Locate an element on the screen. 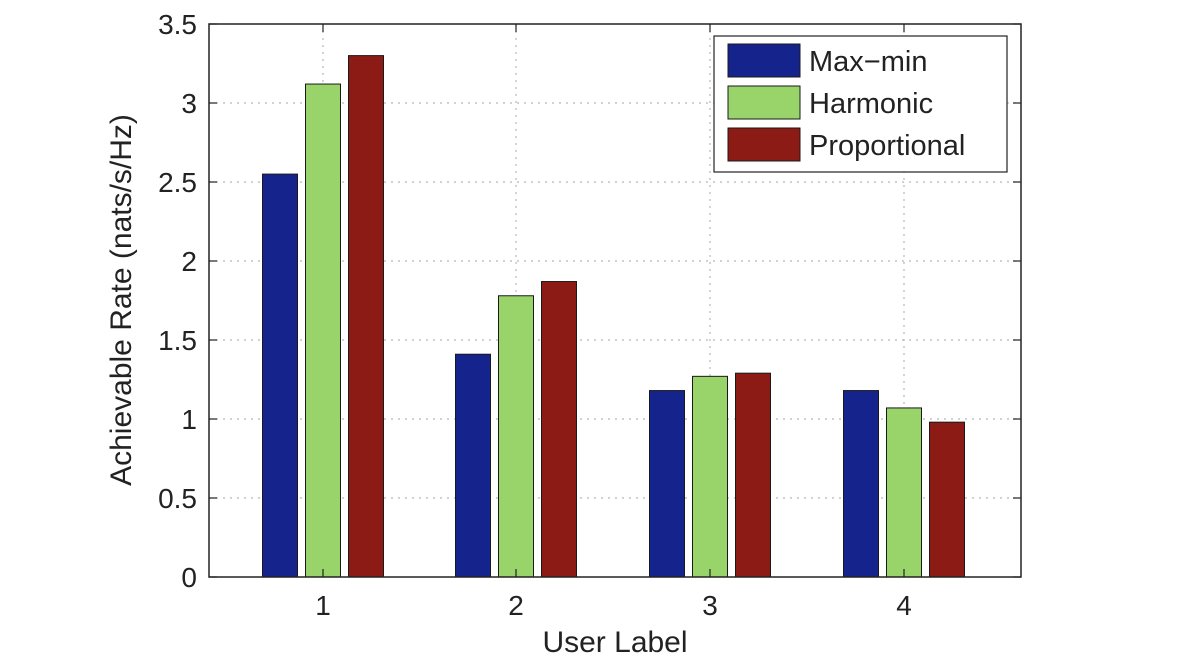 The width and height of the screenshot is (1200, 666). x-tick-label: 2 is located at coordinates (516, 605).